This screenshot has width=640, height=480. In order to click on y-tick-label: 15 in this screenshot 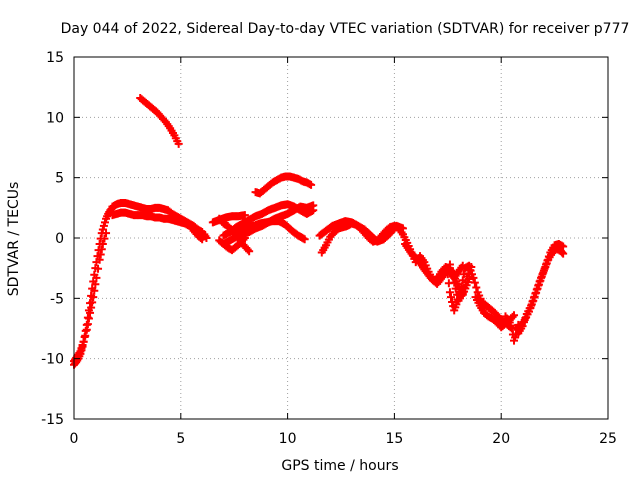, I will do `click(55, 58)`.